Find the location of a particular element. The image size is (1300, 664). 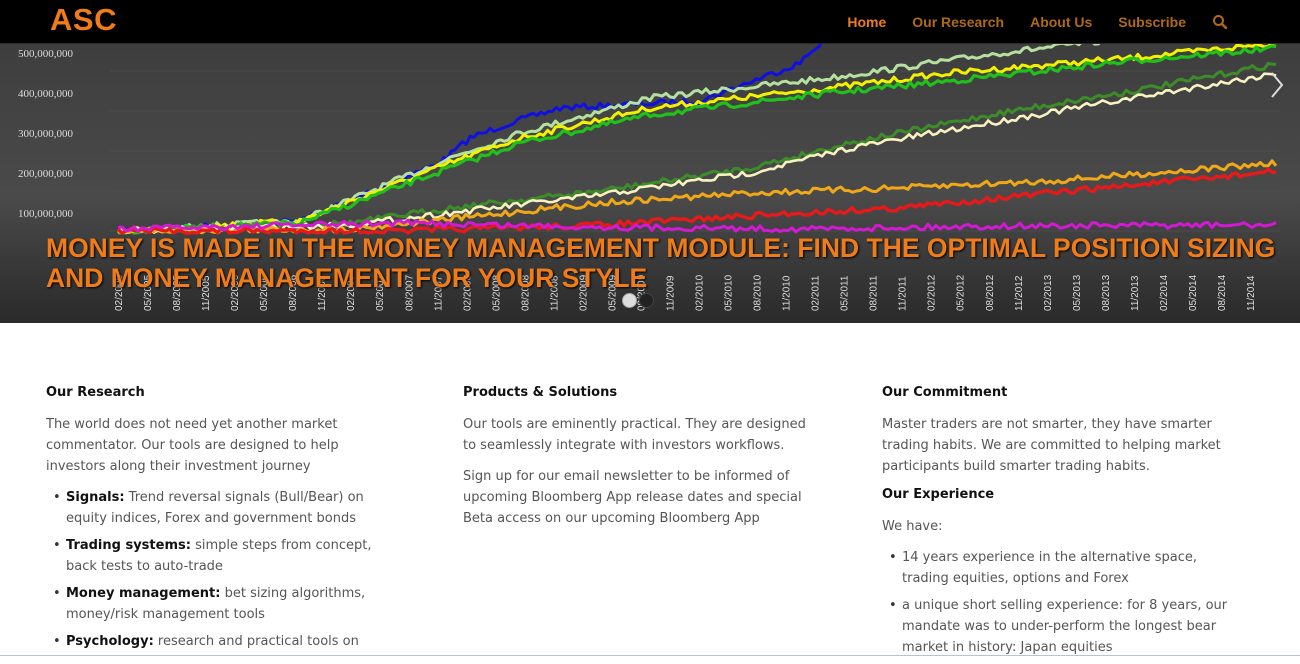

x-tick-label: 11/2008 is located at coordinates (554, 293).